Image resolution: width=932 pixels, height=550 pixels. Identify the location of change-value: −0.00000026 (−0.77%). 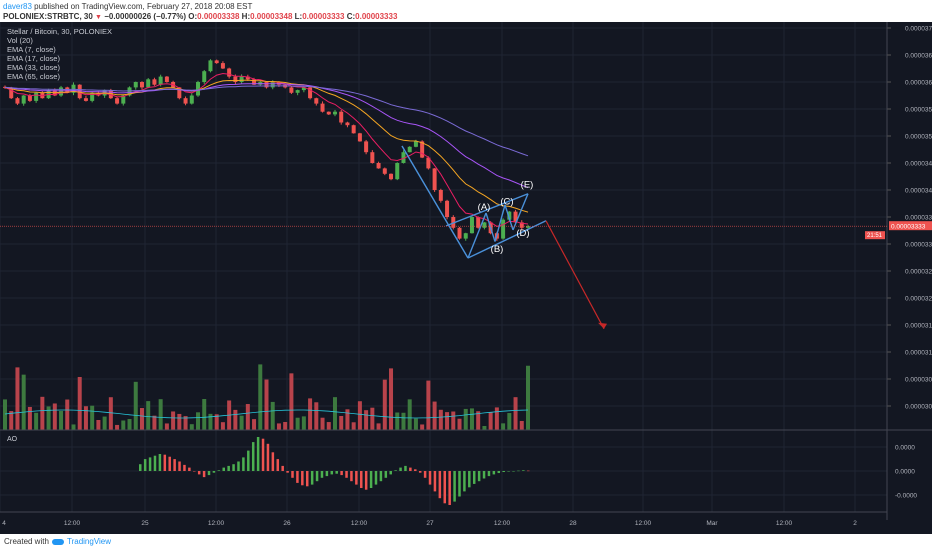
(145, 16).